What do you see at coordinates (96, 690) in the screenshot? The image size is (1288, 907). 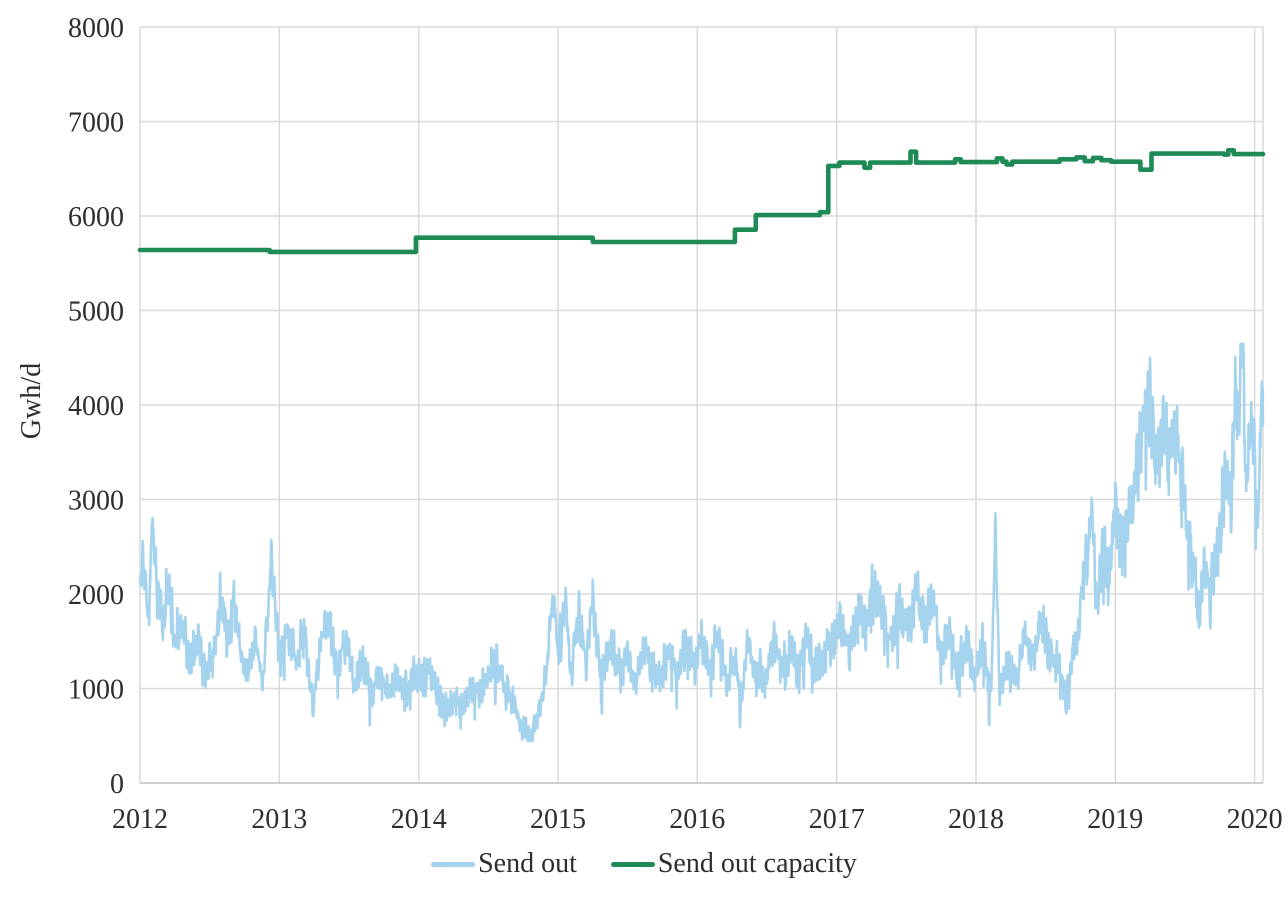 I see `y-tick-label: 1000` at bounding box center [96, 690].